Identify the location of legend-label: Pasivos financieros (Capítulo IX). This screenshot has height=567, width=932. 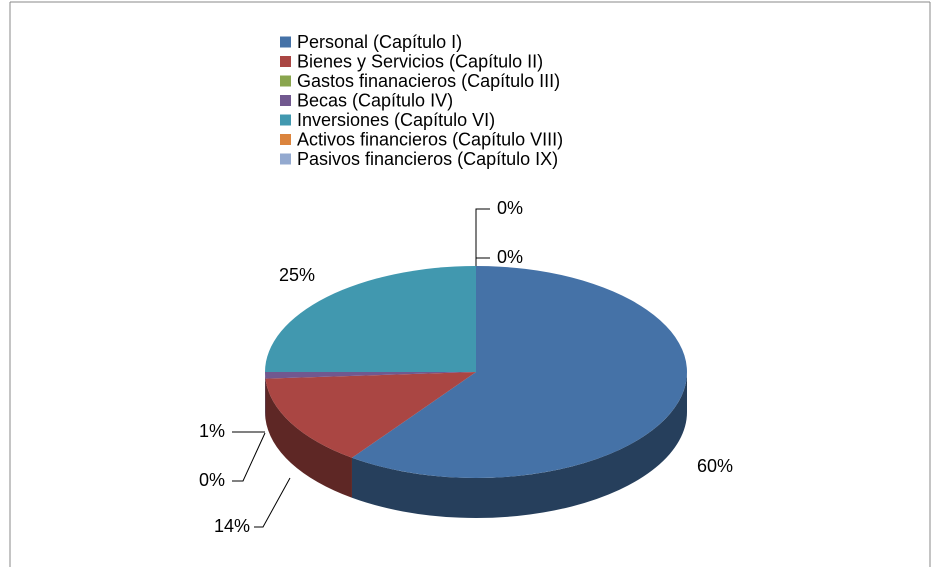
(427, 159).